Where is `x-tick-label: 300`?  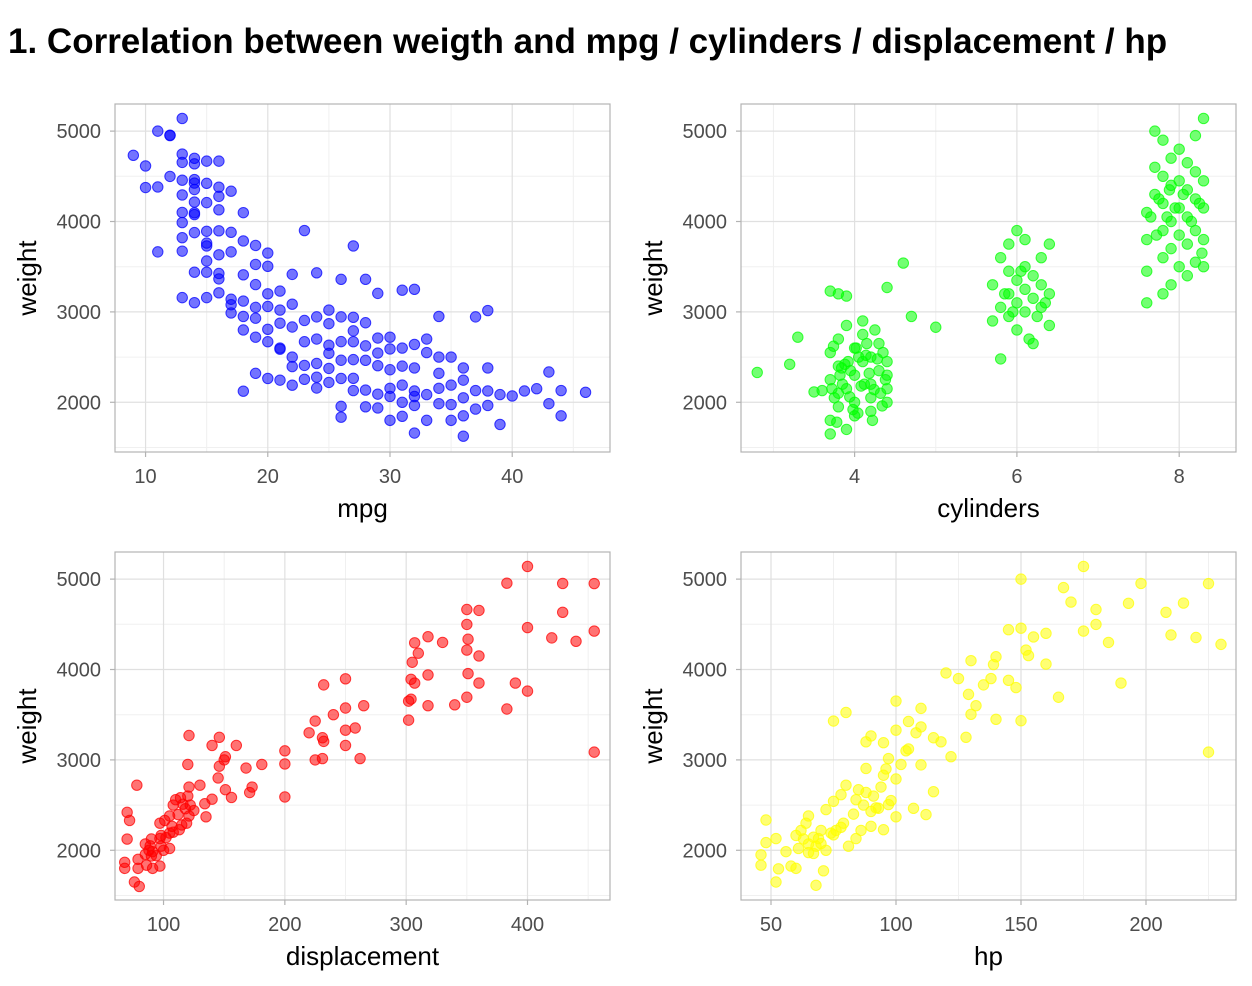 x-tick-label: 300 is located at coordinates (405, 925).